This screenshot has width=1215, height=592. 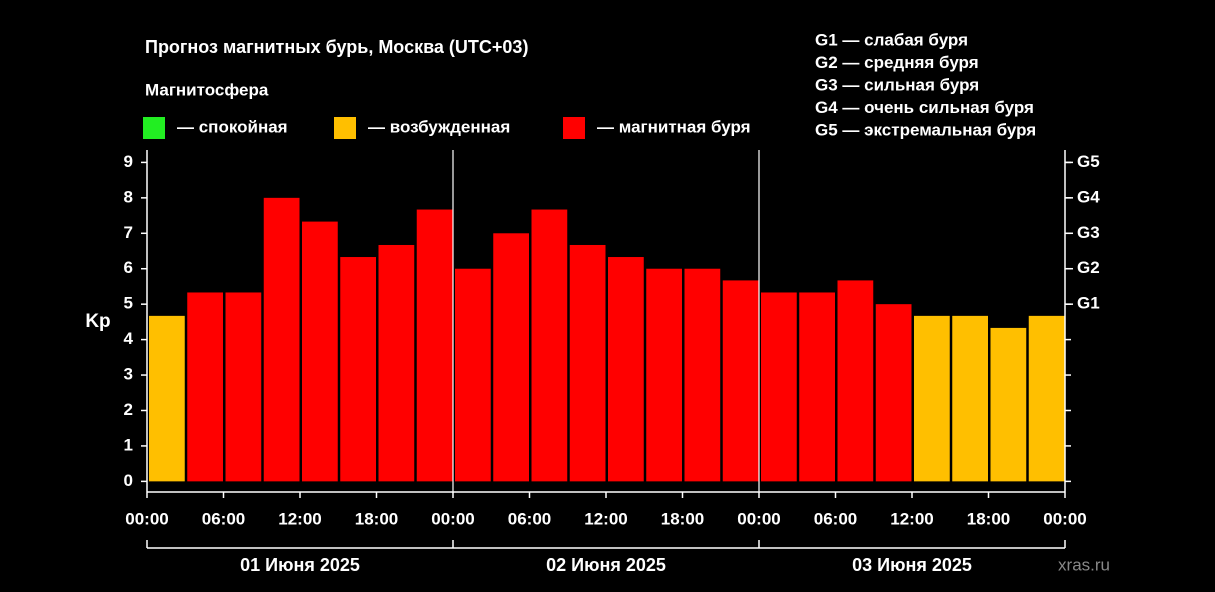 What do you see at coordinates (129, 338) in the screenshot?
I see `y-tick-label: 4` at bounding box center [129, 338].